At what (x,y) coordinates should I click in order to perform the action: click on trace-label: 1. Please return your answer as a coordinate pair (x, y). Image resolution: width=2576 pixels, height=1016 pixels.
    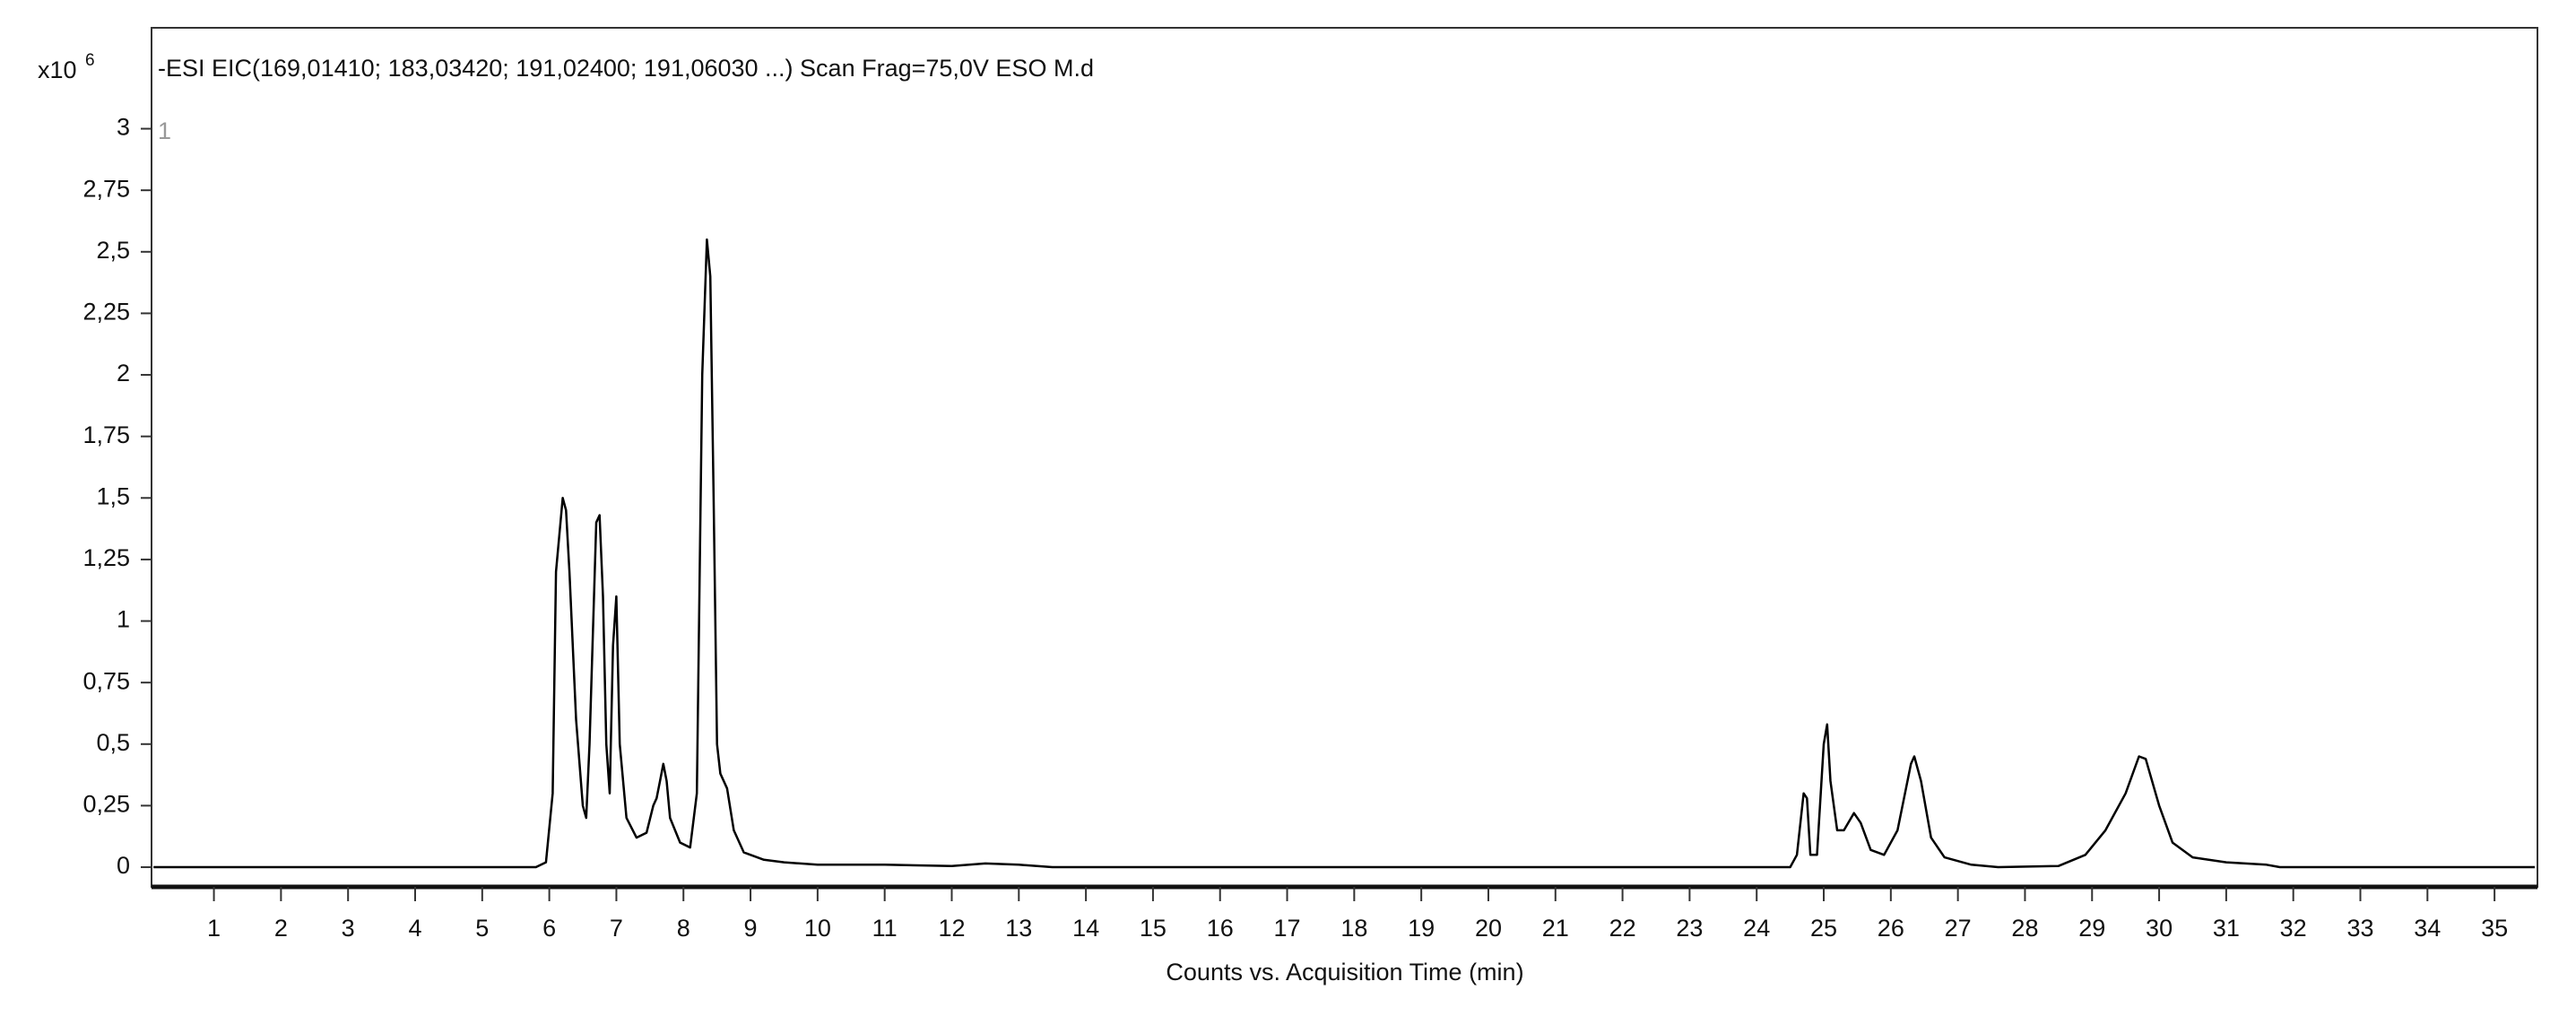
    Looking at the image, I should click on (164, 130).